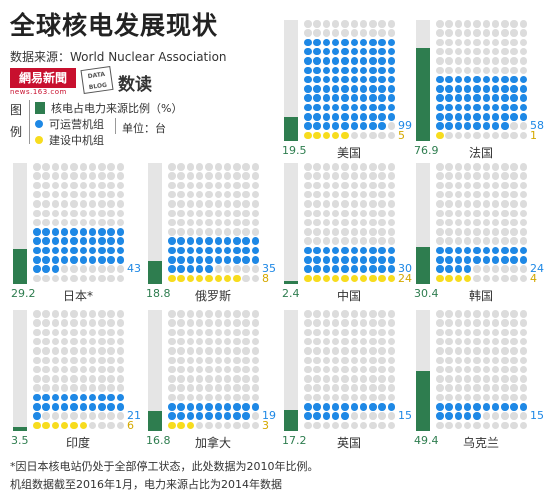  What do you see at coordinates (115, 126) in the screenshot?
I see `unit-divider` at bounding box center [115, 126].